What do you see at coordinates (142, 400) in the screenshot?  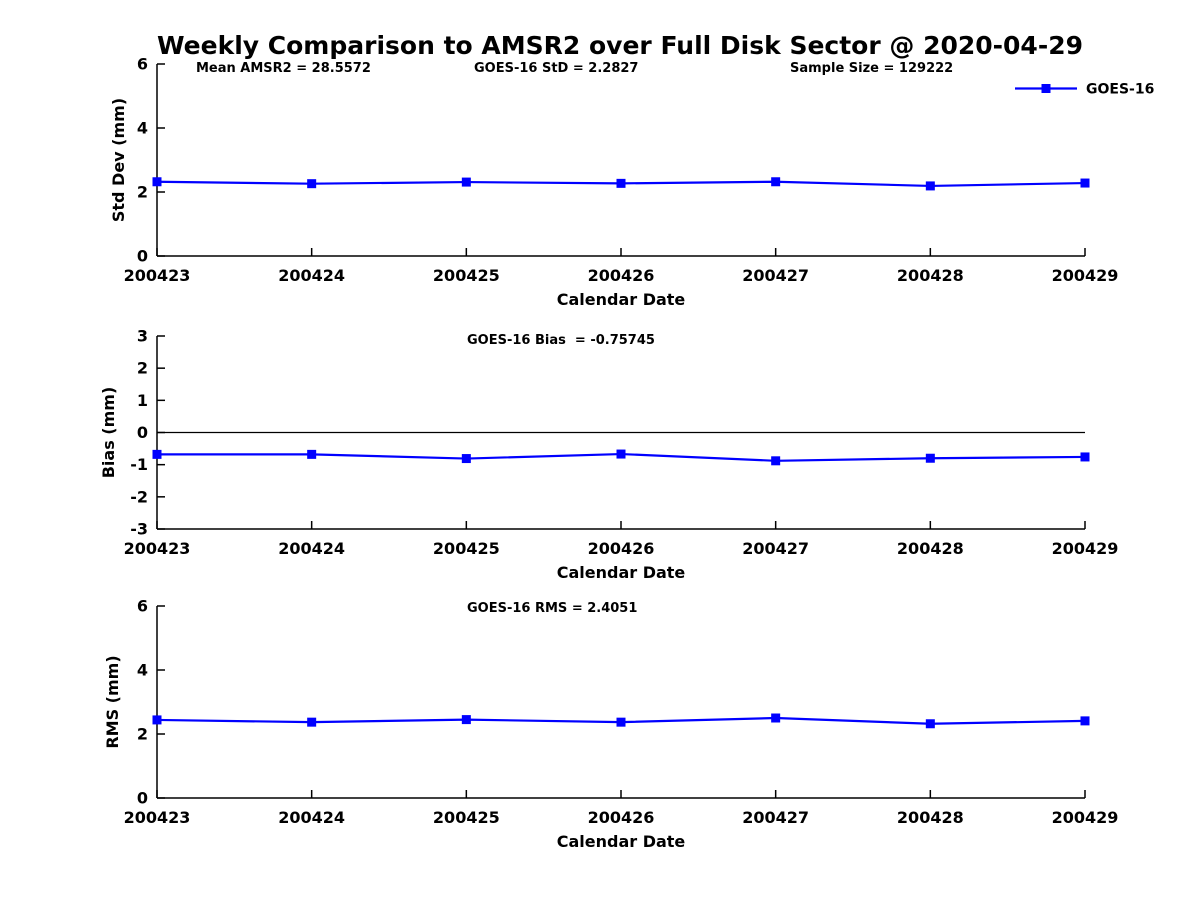 I see `y-tick-label: 1` at bounding box center [142, 400].